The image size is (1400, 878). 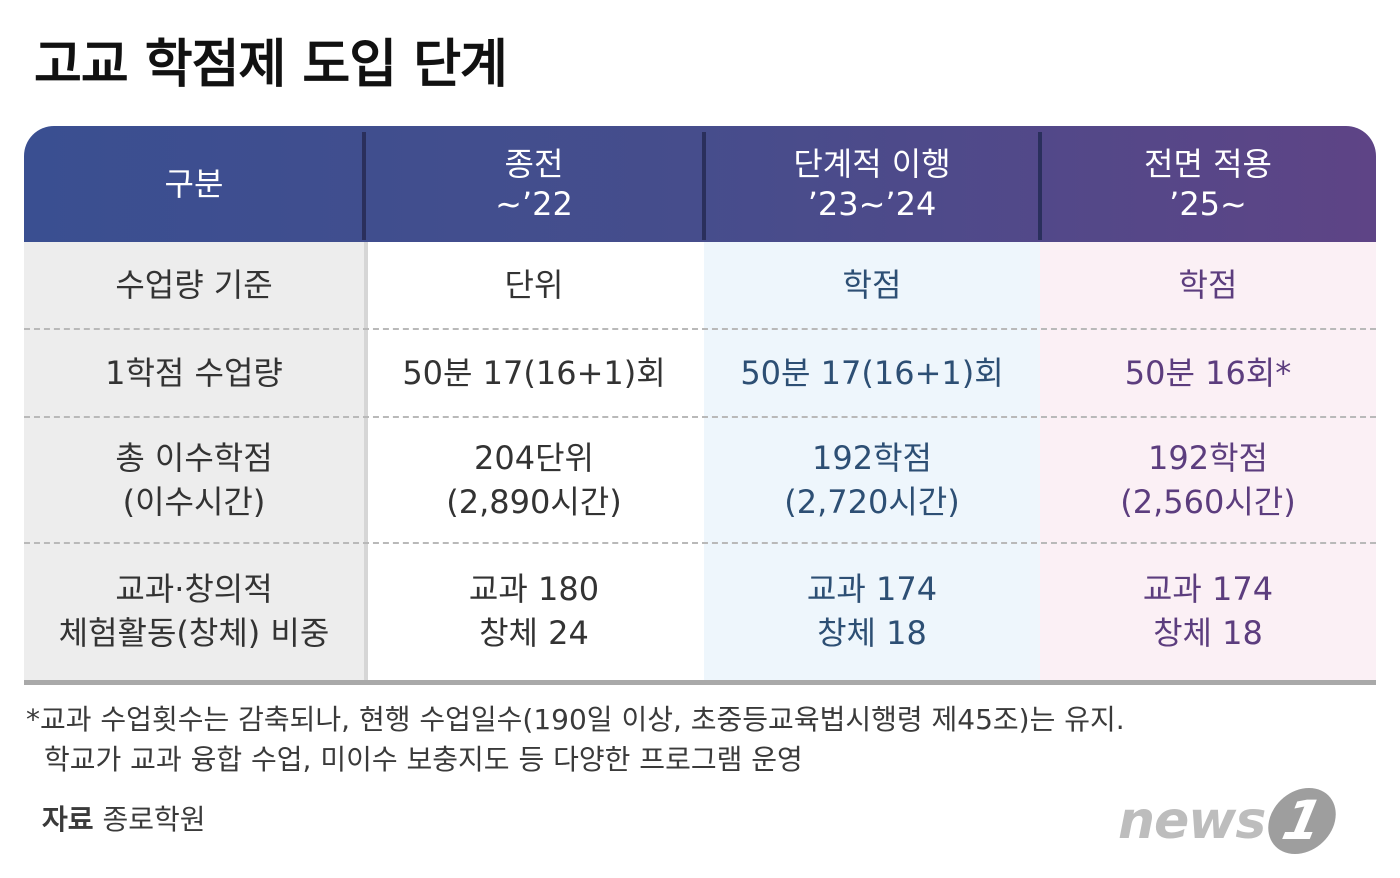 I want to click on header-full-period: ’25~, so click(x=1208, y=204).